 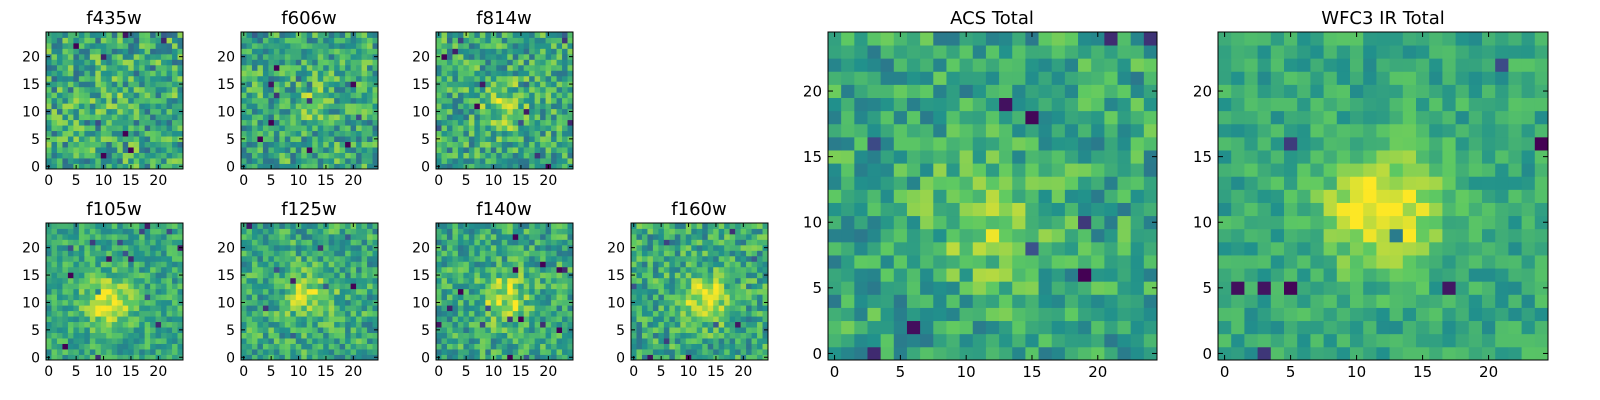 What do you see at coordinates (425, 167) in the screenshot?
I see `y-tick-label: 0` at bounding box center [425, 167].